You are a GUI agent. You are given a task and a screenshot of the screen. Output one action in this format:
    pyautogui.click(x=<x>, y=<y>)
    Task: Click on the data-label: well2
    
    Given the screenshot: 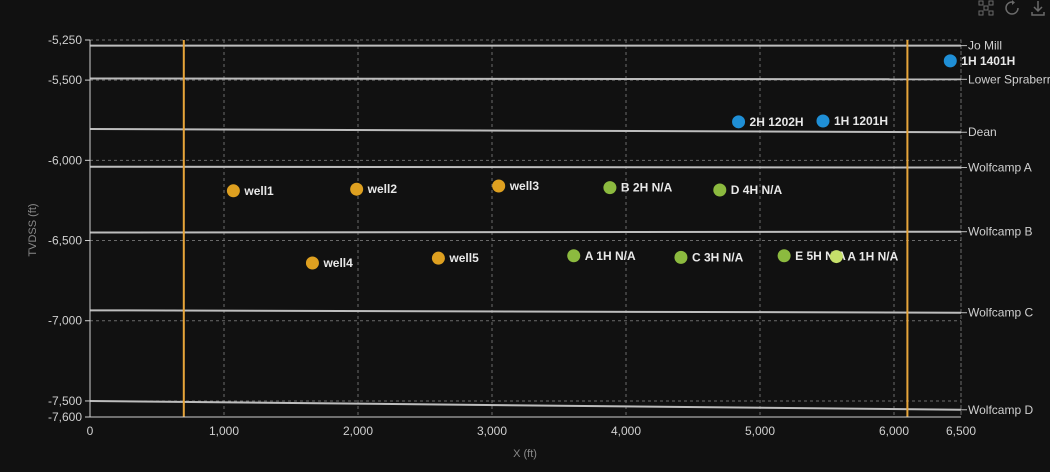 What is the action you would take?
    pyautogui.click(x=382, y=189)
    